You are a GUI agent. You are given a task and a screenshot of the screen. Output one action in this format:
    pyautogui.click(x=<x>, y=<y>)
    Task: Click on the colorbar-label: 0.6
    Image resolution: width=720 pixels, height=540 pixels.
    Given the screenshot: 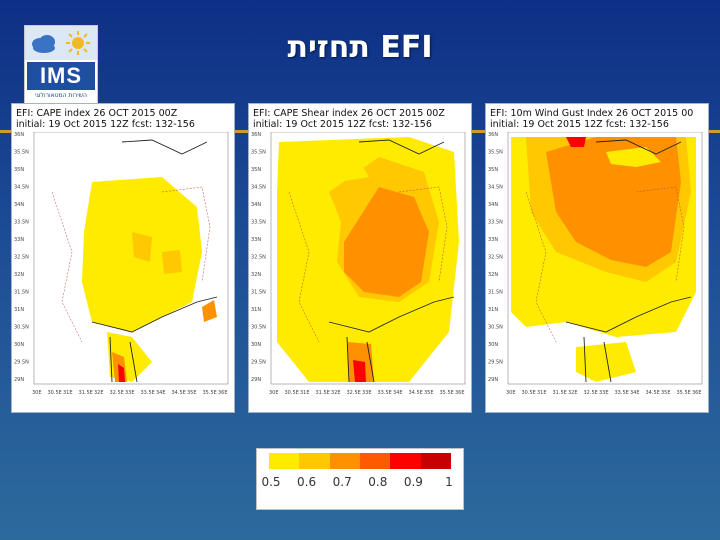 What is the action you would take?
    pyautogui.click(x=307, y=482)
    